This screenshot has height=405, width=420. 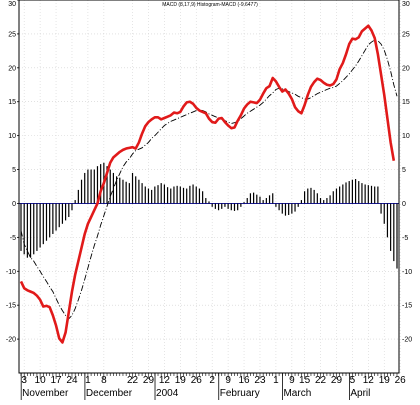 What do you see at coordinates (104, 380) in the screenshot?
I see `x-tick-label: 8` at bounding box center [104, 380].